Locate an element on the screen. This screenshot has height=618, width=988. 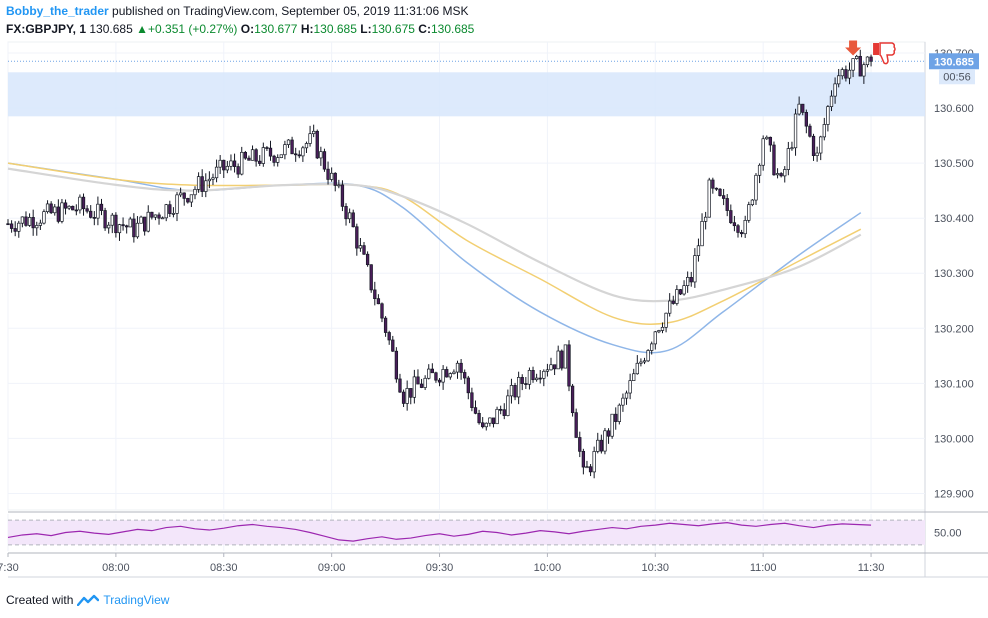
close-value: 130.685 is located at coordinates (452, 29).